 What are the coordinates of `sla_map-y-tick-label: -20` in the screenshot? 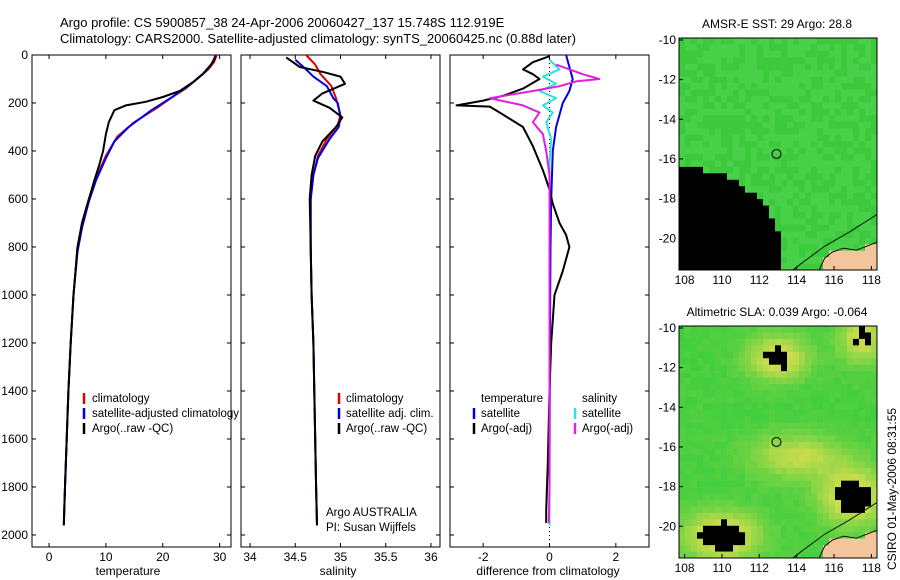 It's located at (668, 526).